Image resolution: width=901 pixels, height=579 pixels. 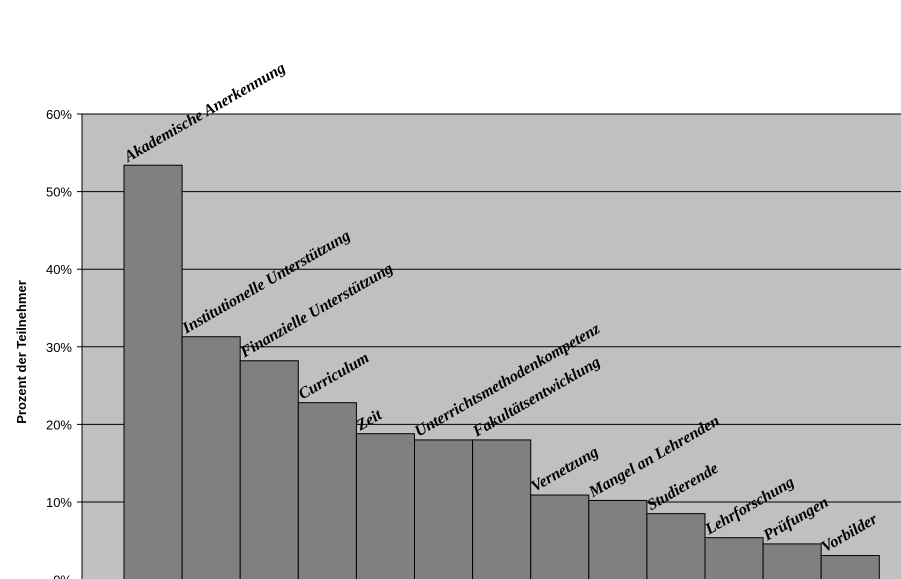 What do you see at coordinates (59, 269) in the screenshot?
I see `y-tick-label: 40%` at bounding box center [59, 269].